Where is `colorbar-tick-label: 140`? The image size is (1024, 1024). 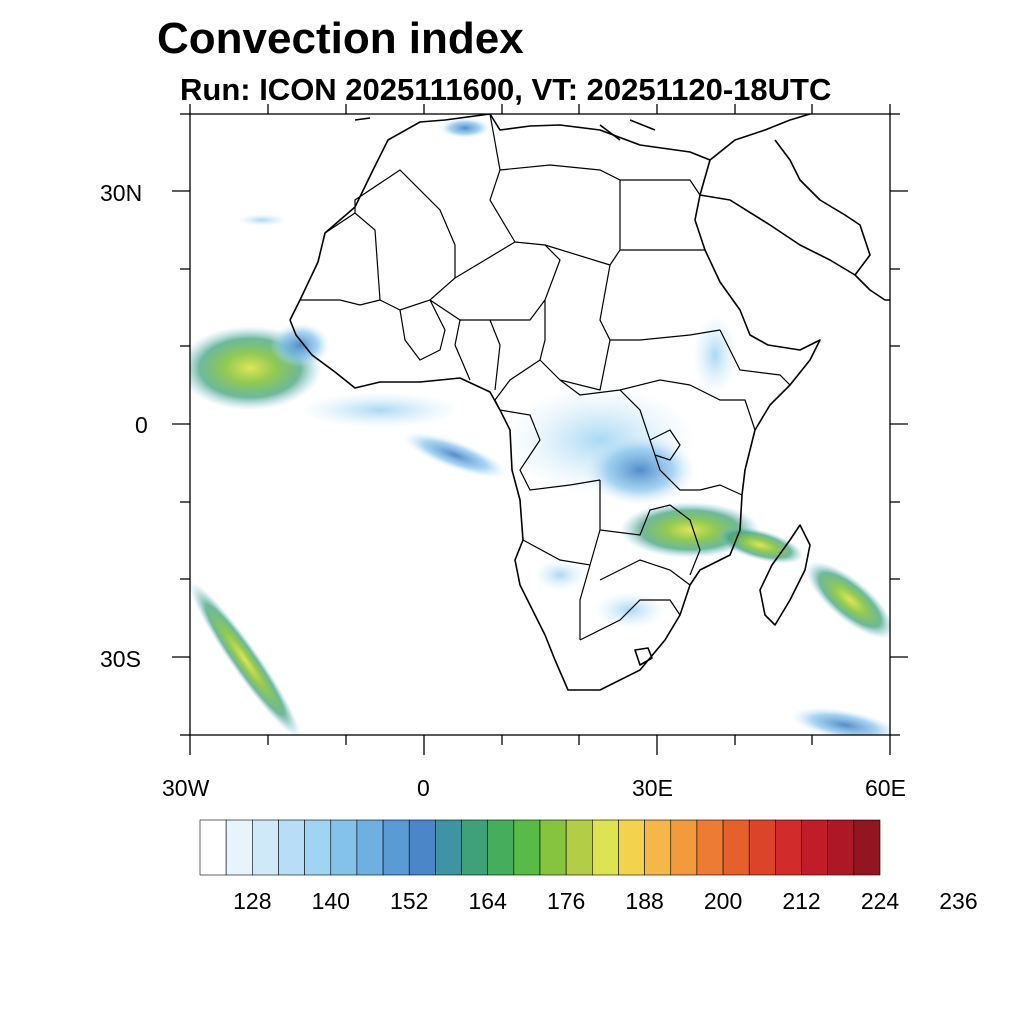 colorbar-tick-label: 140 is located at coordinates (330, 901).